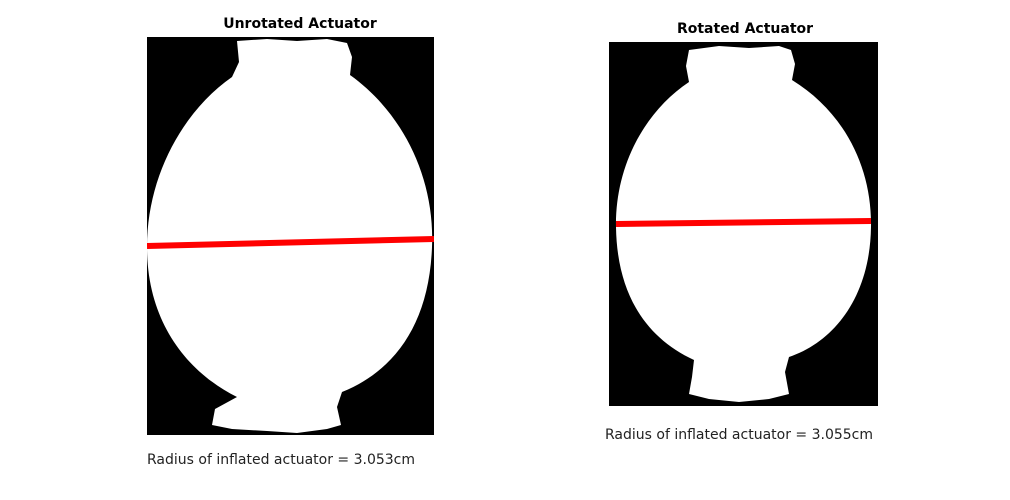 Image resolution: width=1010 pixels, height=500 pixels. Describe the element at coordinates (745, 29) in the screenshot. I see `rotated-title: Rotated Actuator` at that location.